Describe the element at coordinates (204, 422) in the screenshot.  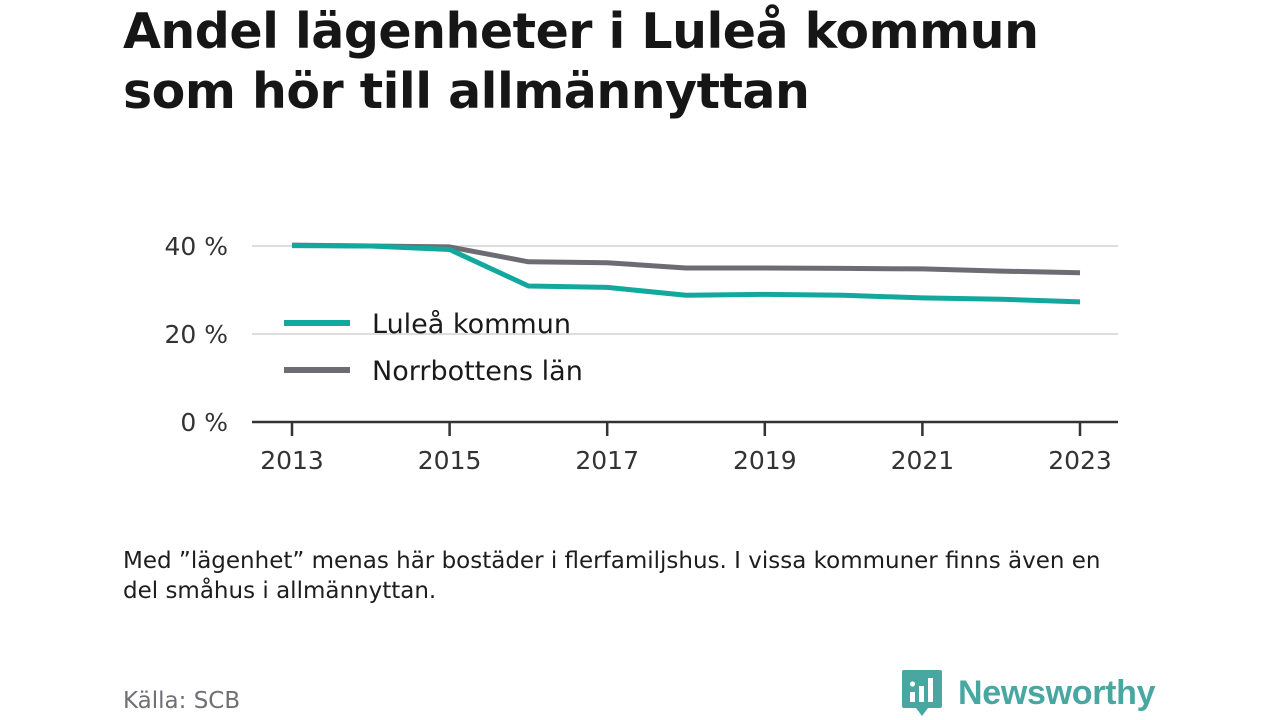
I see `y-tick-label: 0 %` at that location.